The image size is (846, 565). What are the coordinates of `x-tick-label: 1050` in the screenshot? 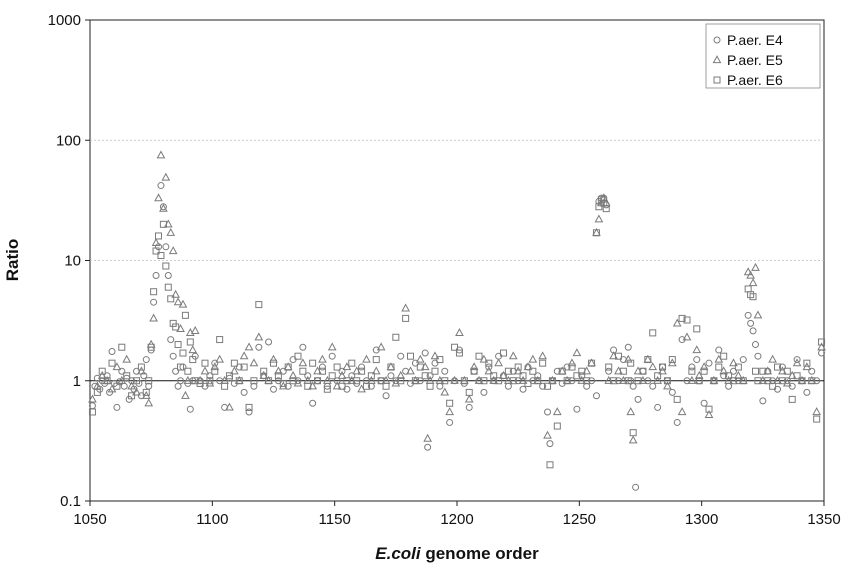 It's located at (89, 519).